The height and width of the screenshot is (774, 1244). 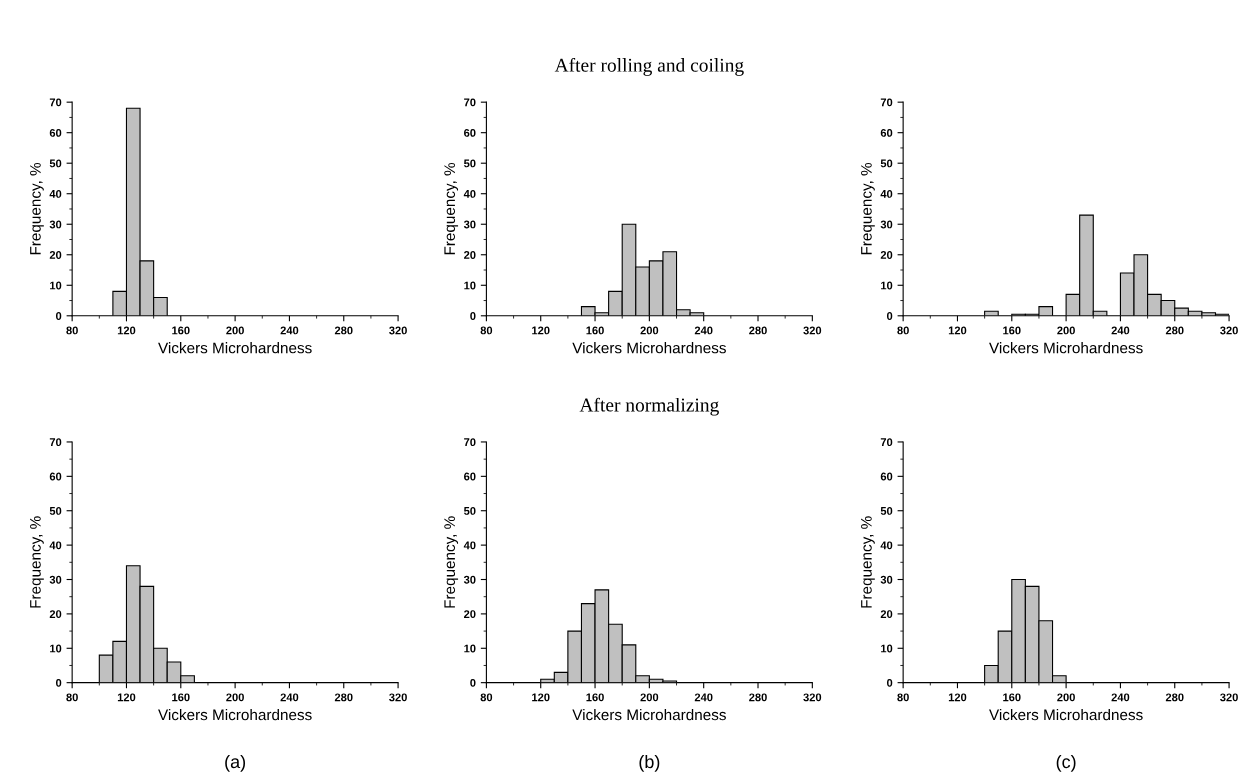 I want to click on chart-title: After normalizing, so click(x=649, y=406).